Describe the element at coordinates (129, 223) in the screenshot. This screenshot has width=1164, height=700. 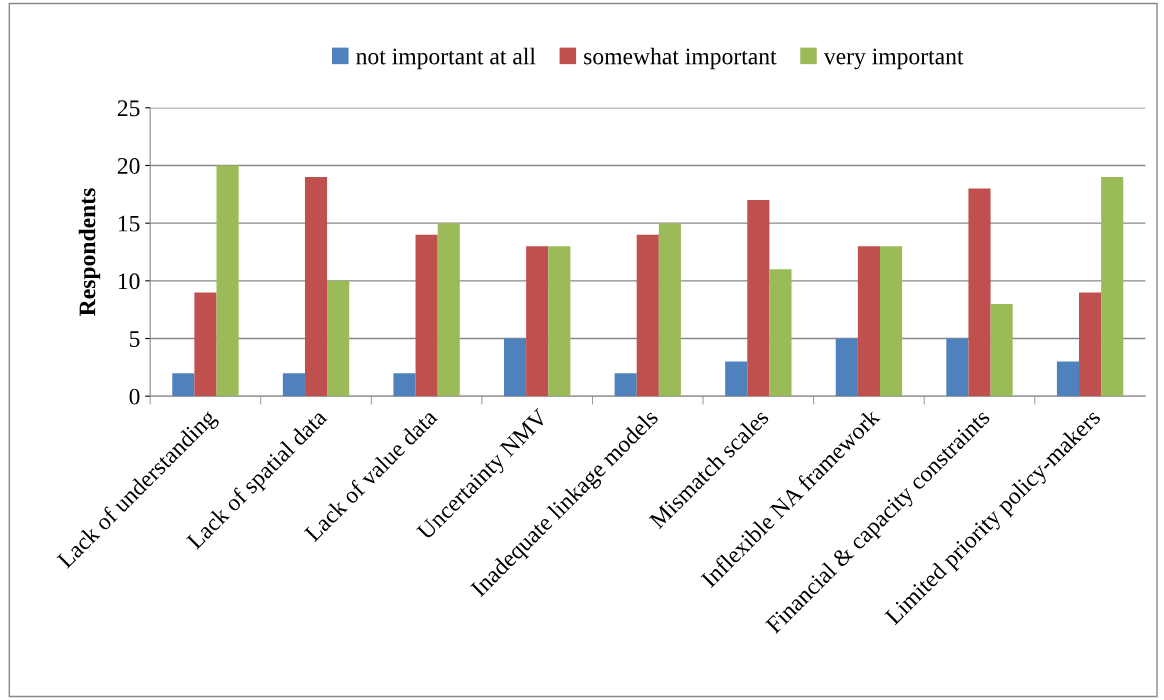
I see `y-tick-label: 15` at that location.